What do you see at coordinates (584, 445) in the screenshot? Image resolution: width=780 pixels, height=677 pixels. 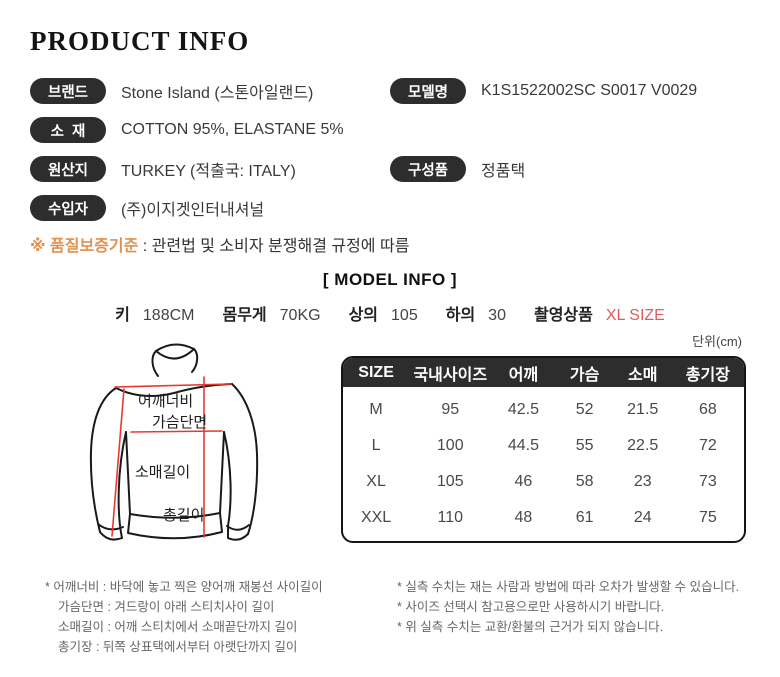 I see `measure-cell: 55` at bounding box center [584, 445].